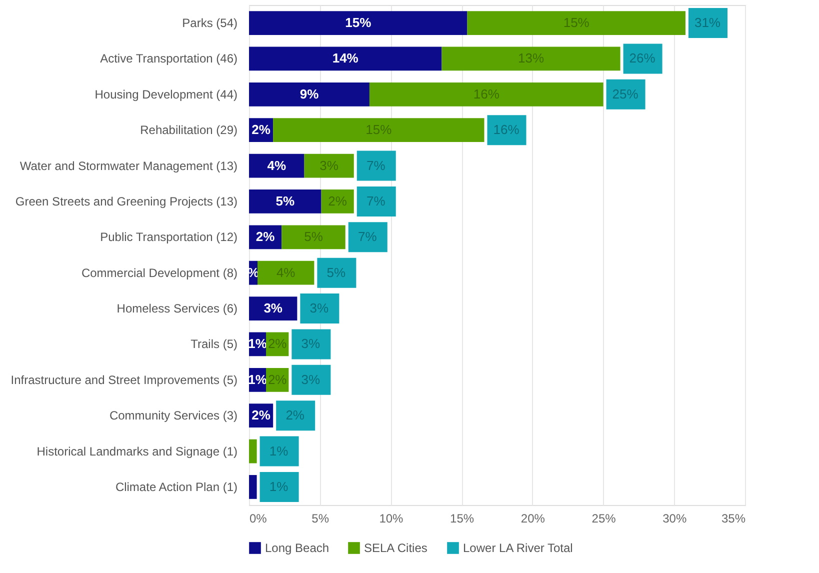 The height and width of the screenshot is (573, 819). Describe the element at coordinates (604, 519) in the screenshot. I see `x-tick-label: 25%` at that location.